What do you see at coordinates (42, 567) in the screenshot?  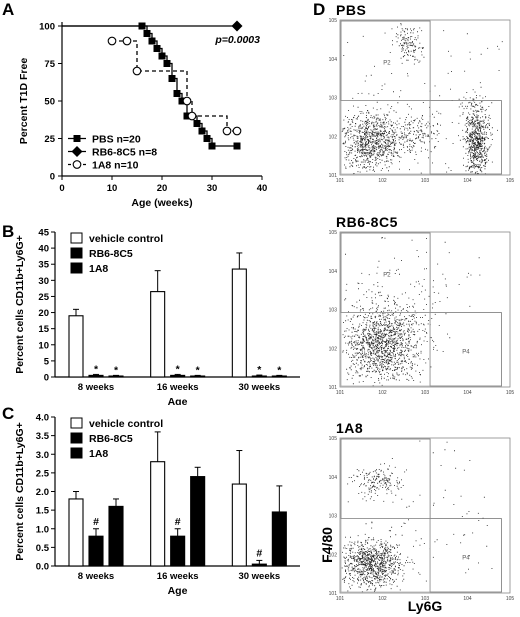 I see `y-tick-label: 0.0` at bounding box center [42, 567].